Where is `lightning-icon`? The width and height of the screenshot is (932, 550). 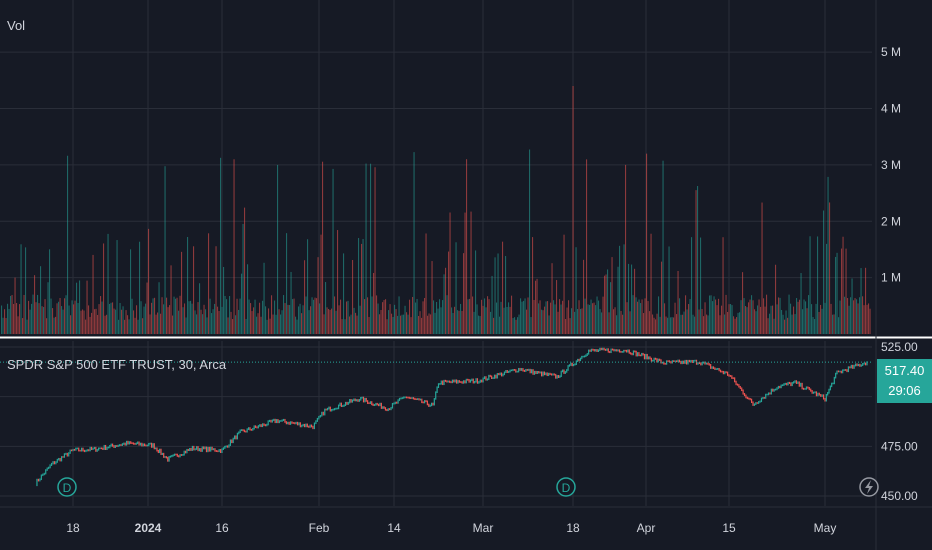 lightning-icon is located at coordinates (869, 487).